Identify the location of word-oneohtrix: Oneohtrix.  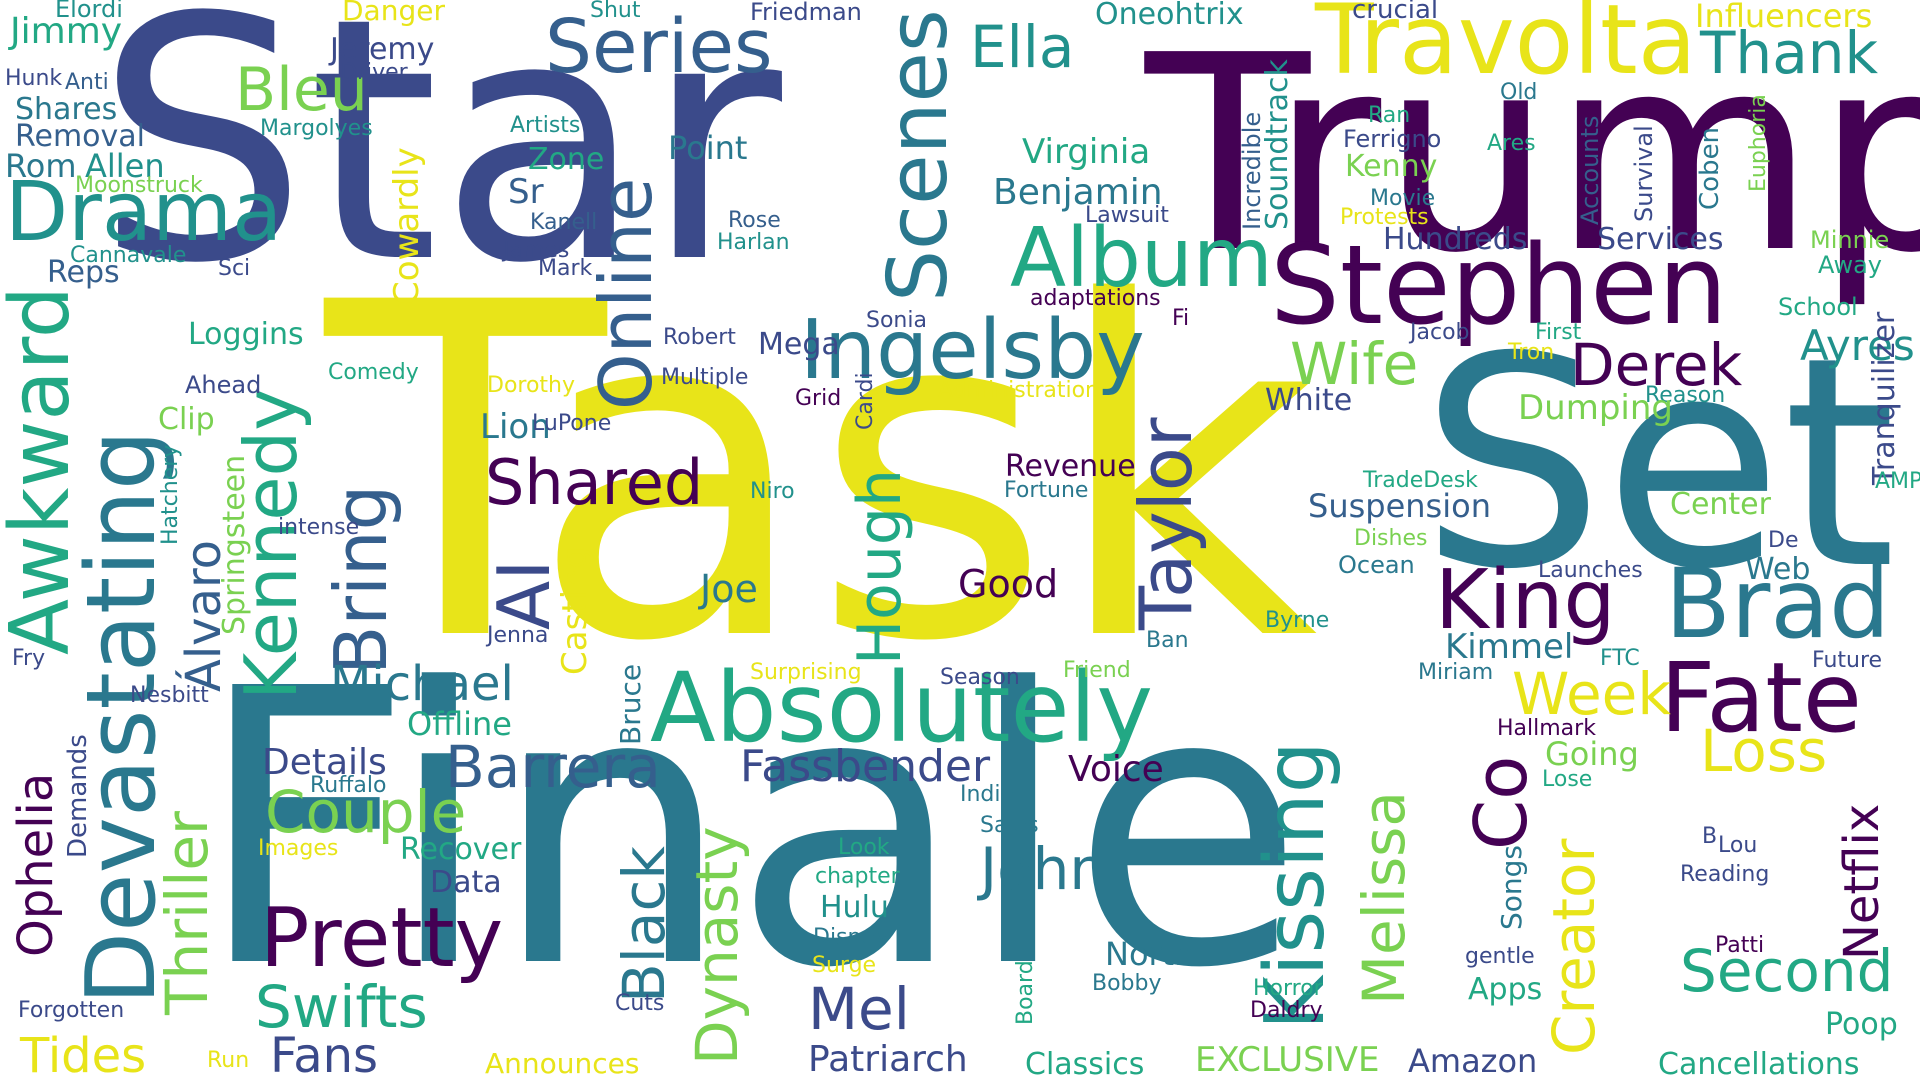
(1169, 16).